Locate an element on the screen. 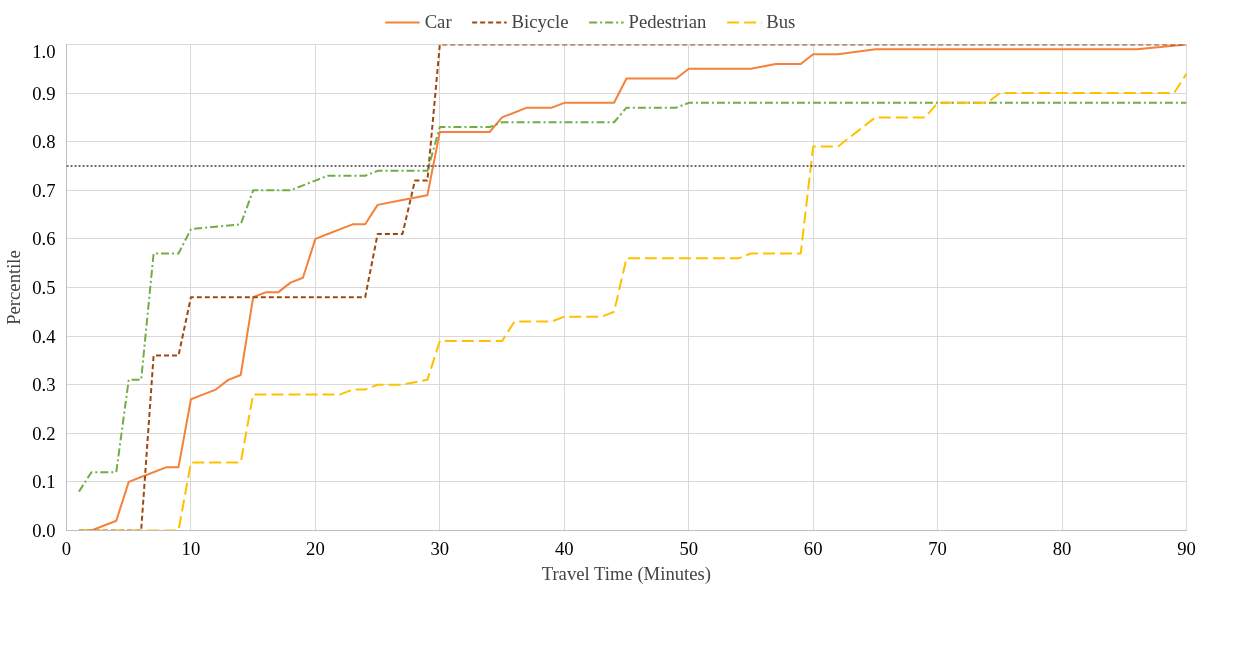  y-tick-label: 0.5 is located at coordinates (44, 287).